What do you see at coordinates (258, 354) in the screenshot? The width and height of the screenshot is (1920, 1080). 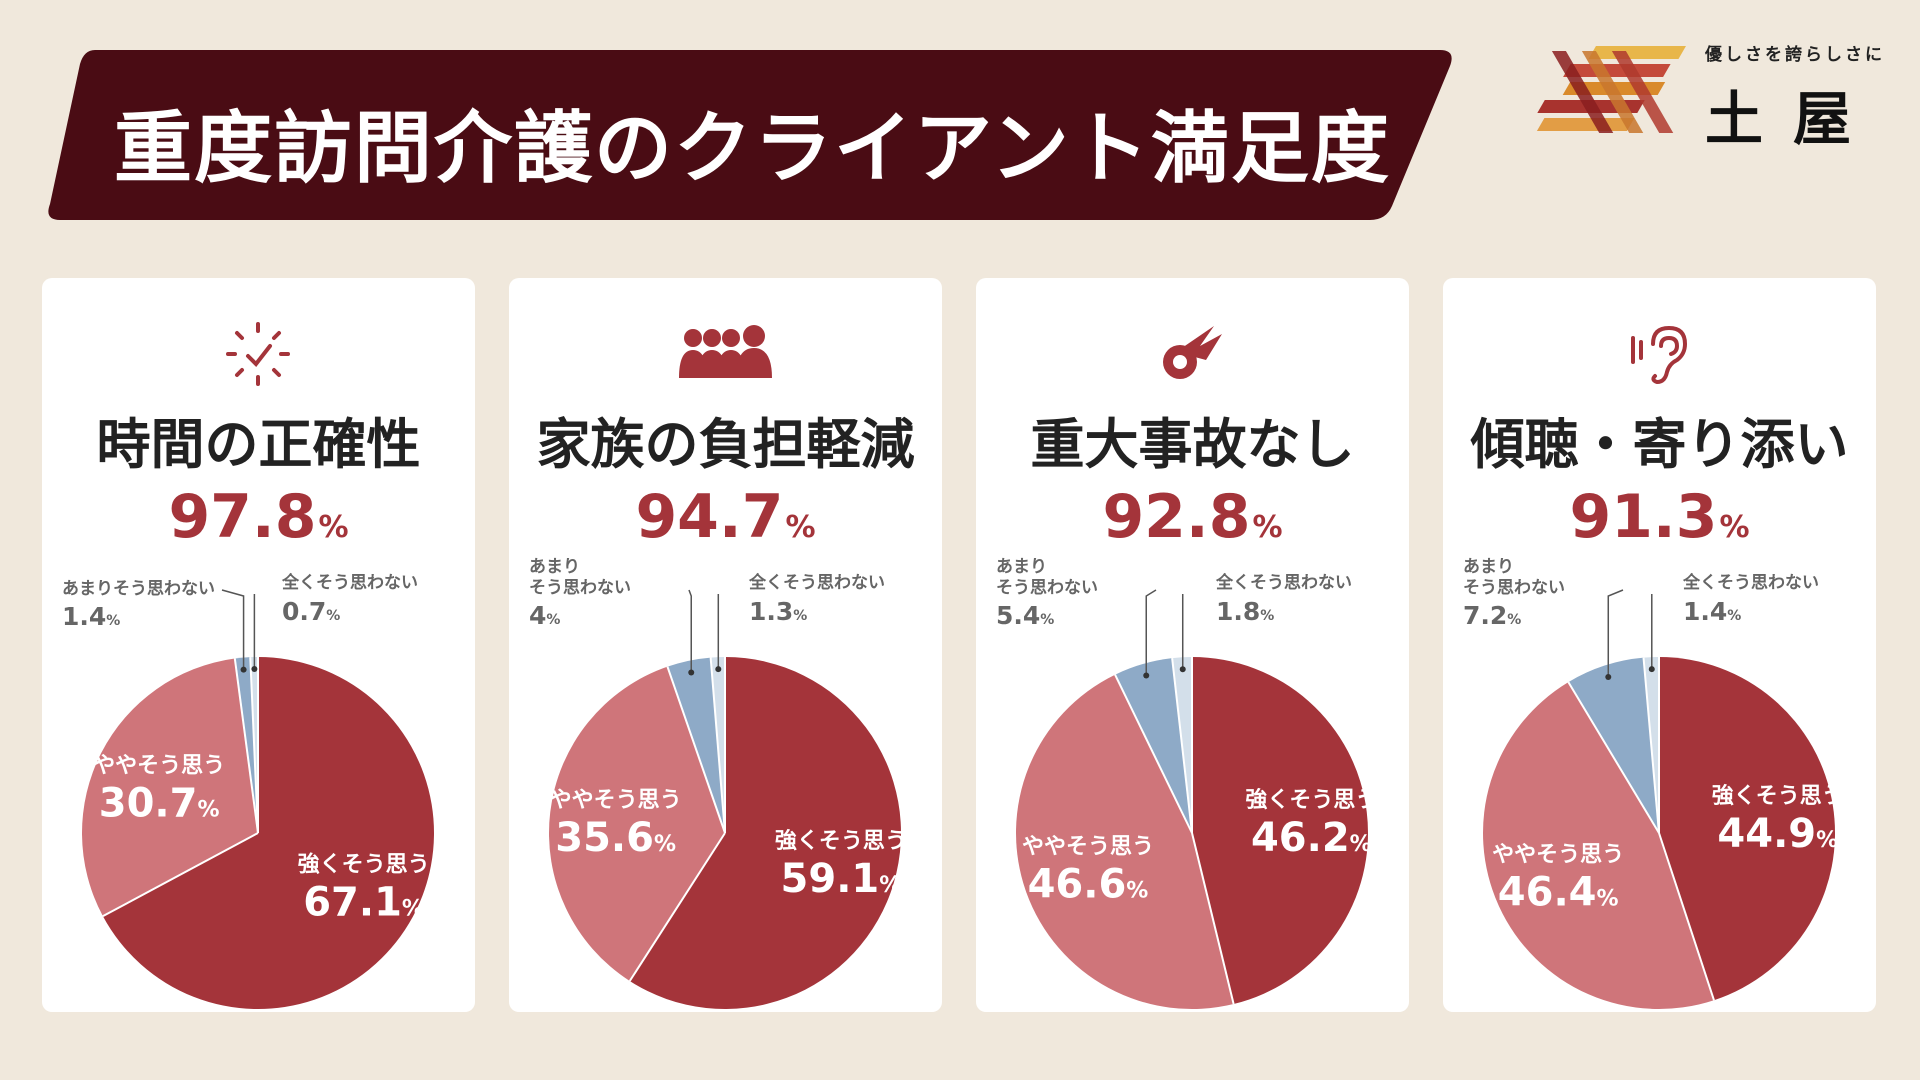 I see `clock-icon` at bounding box center [258, 354].